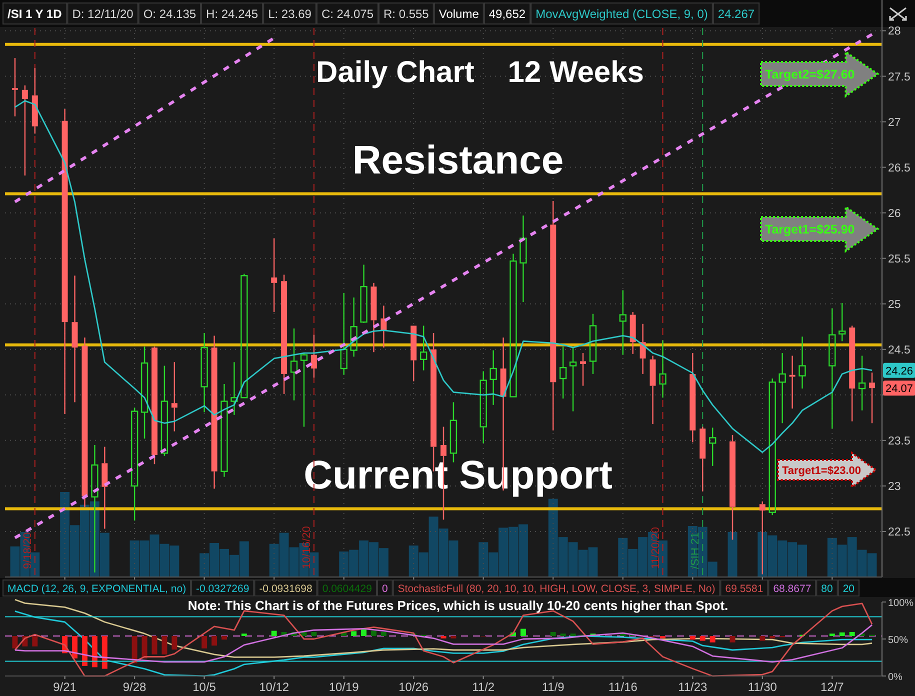  I want to click on x-tick-label: 11/23, so click(693, 687).